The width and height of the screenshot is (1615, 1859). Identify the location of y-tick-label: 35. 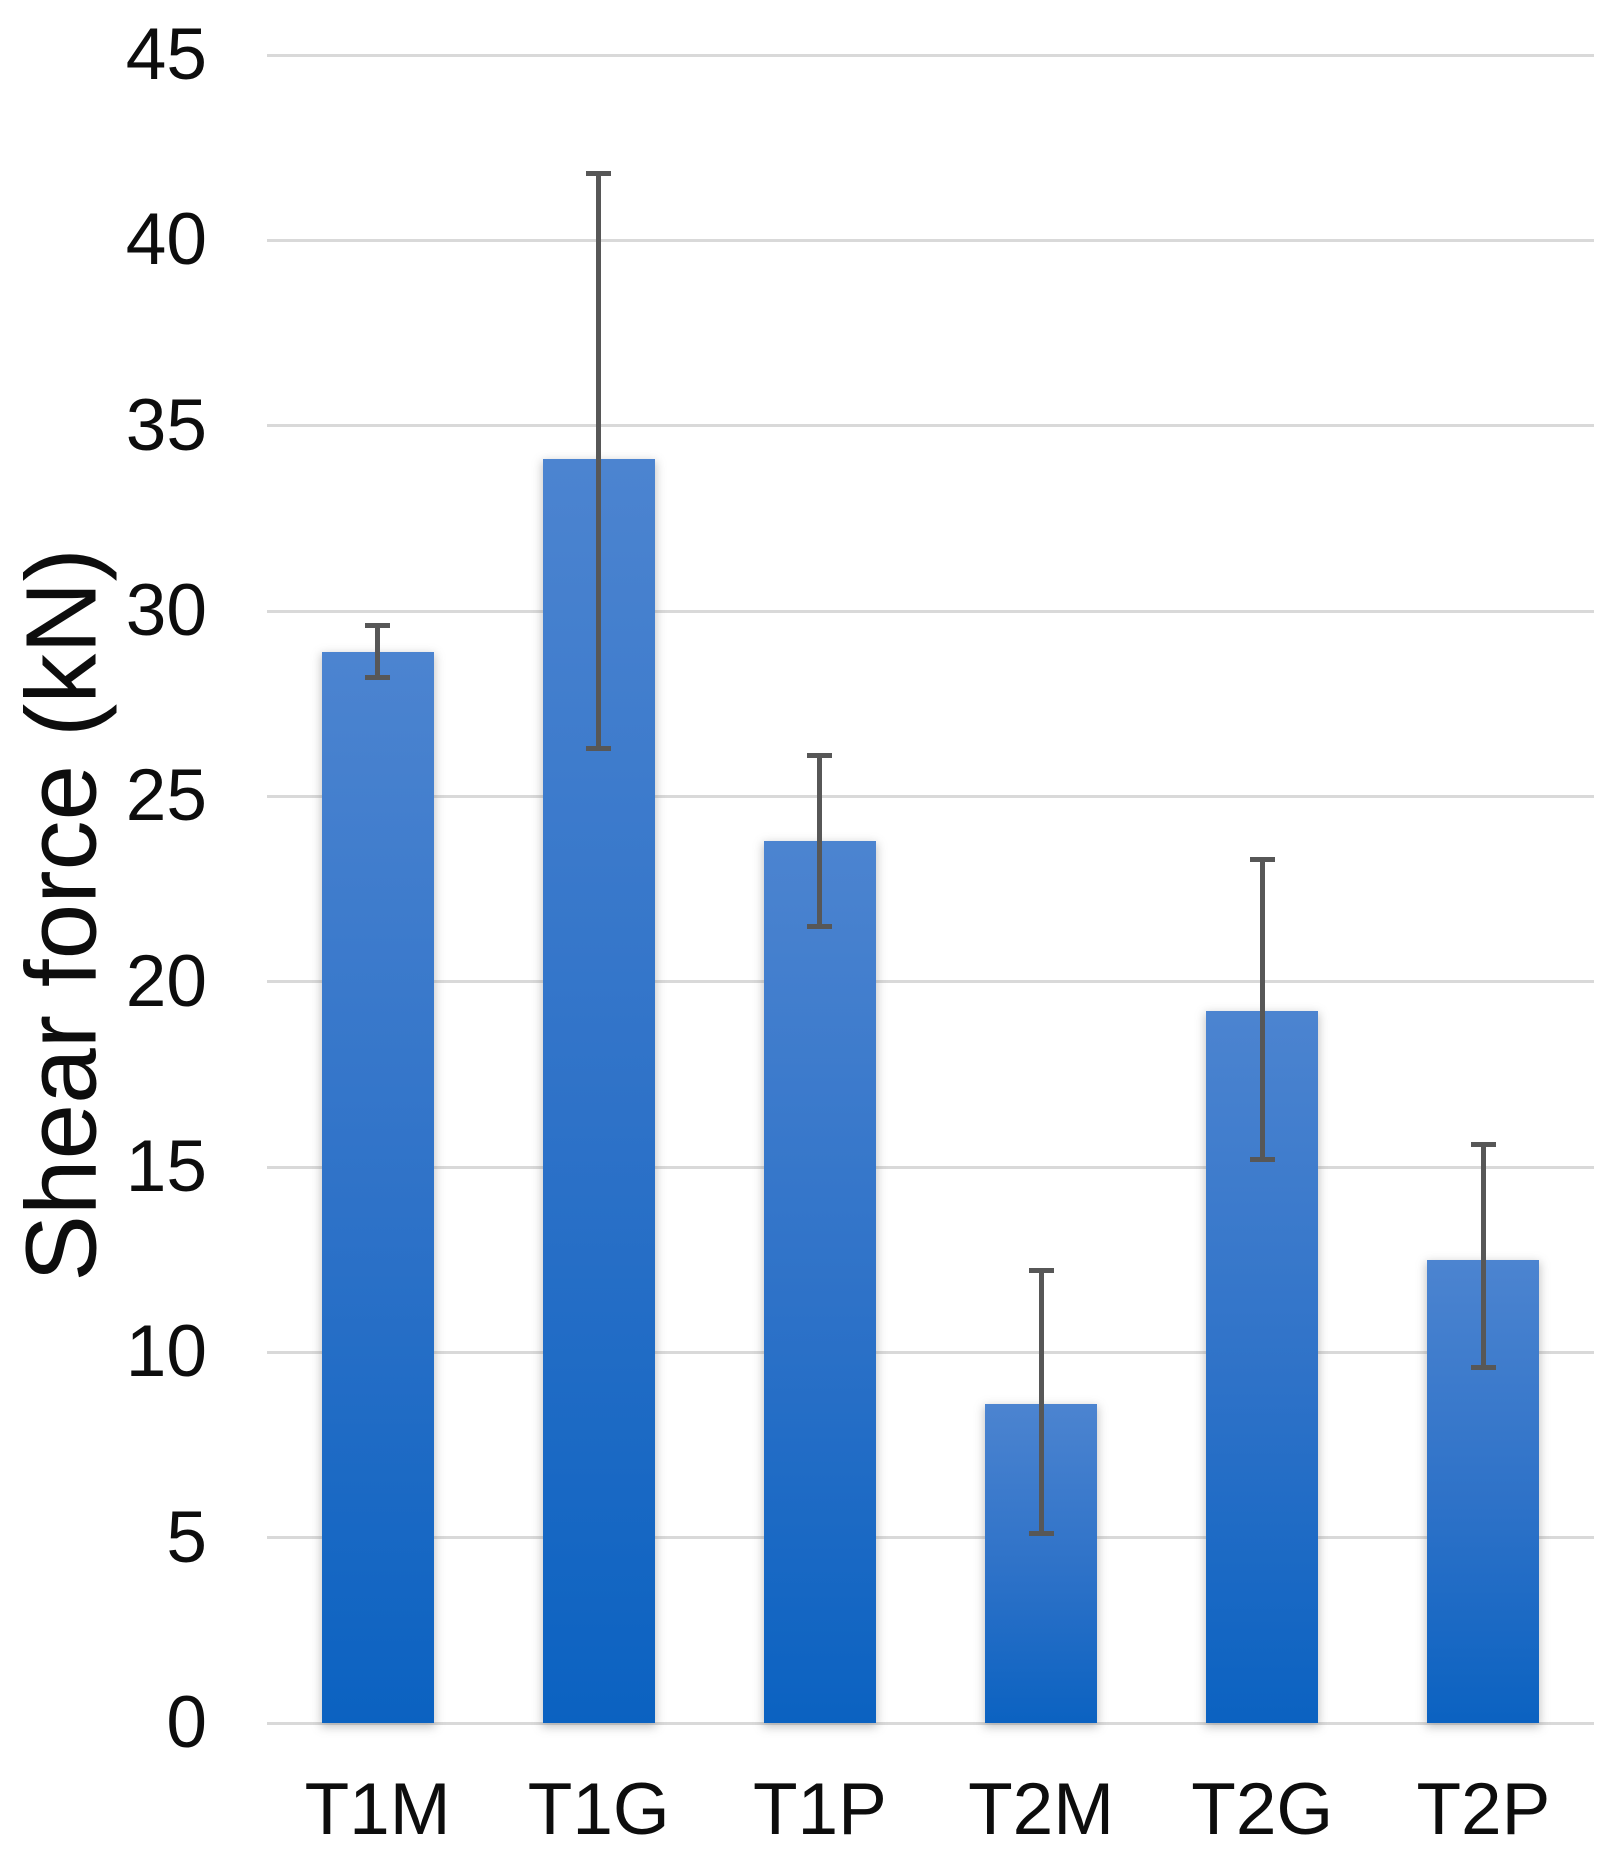
(166, 425).